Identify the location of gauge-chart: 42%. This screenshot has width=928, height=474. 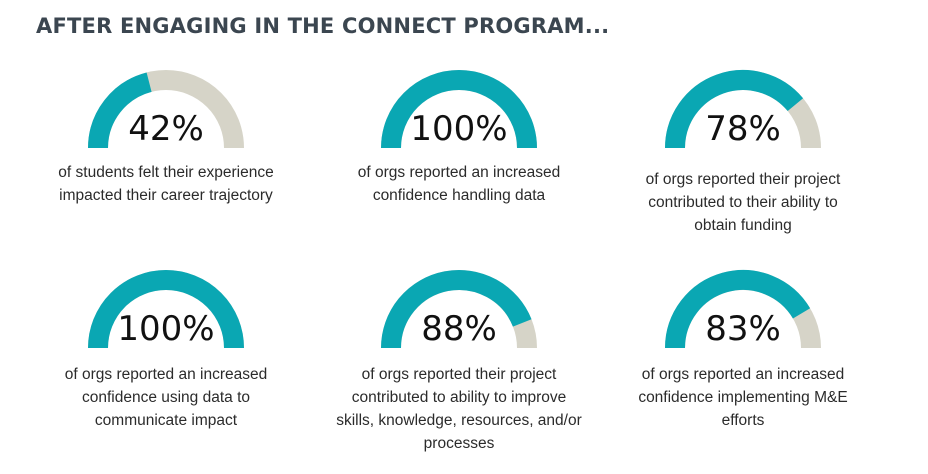
(166, 109).